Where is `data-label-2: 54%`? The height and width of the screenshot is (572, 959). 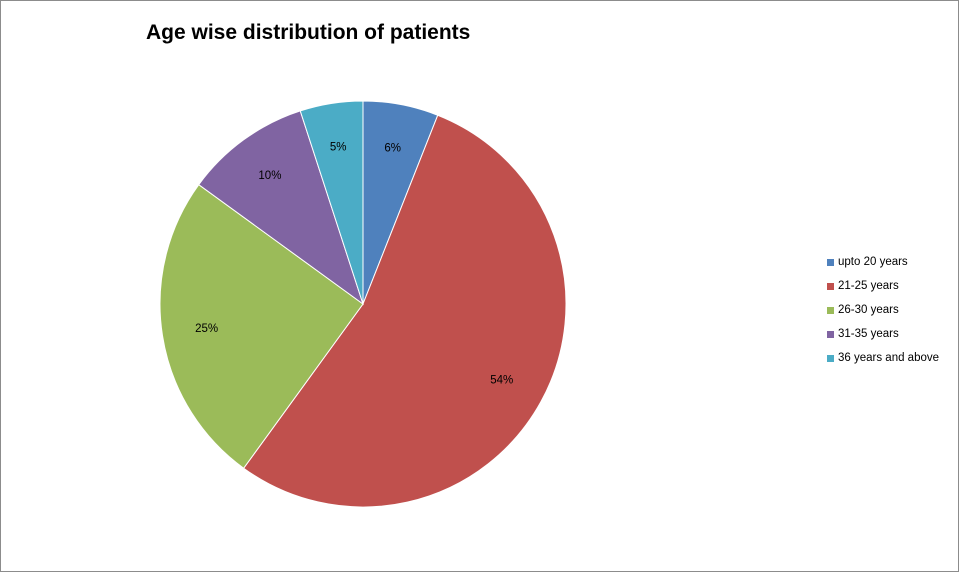
data-label-2: 54% is located at coordinates (501, 380).